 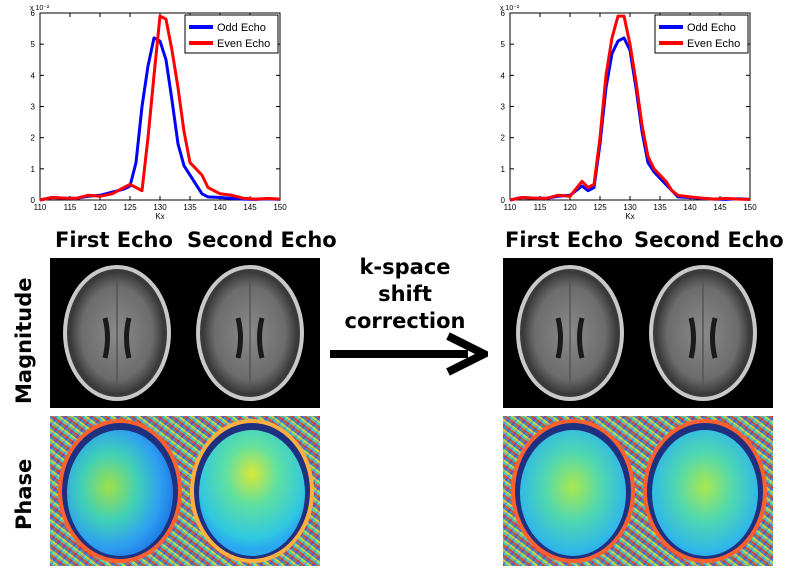 What do you see at coordinates (33, 107) in the screenshot?
I see `left-chart-y-tick-label: 3` at bounding box center [33, 107].